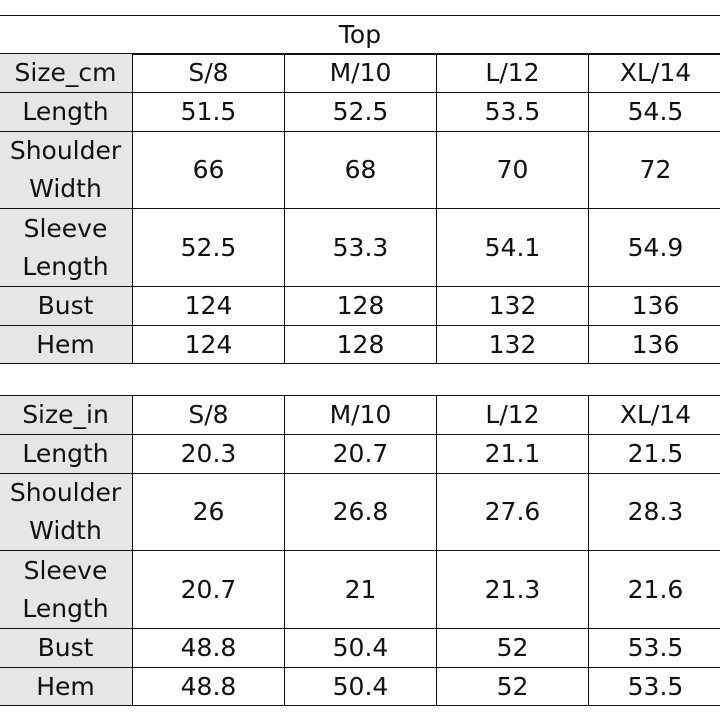  What do you see at coordinates (66, 73) in the screenshot?
I see `header-label: Size_cm` at bounding box center [66, 73].